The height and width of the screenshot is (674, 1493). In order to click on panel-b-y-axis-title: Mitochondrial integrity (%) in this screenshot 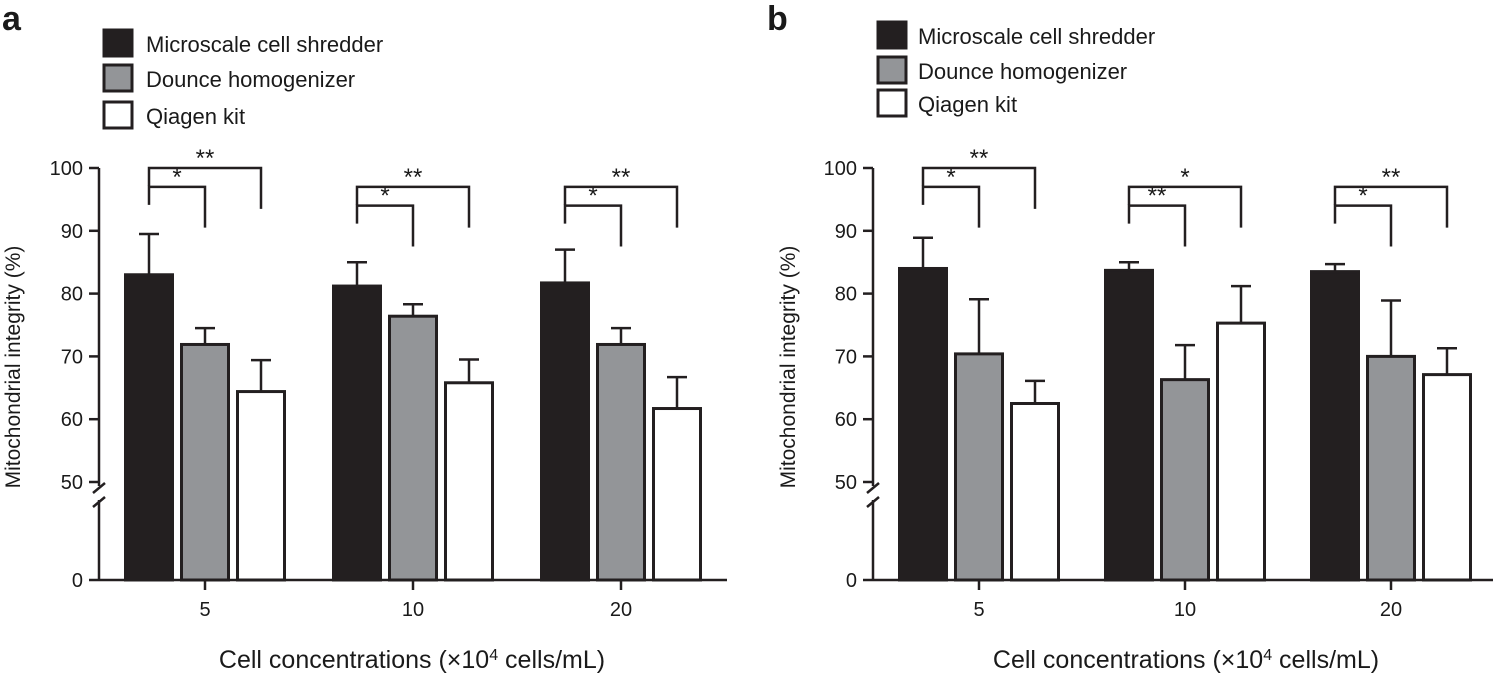, I will do `click(788, 367)`.